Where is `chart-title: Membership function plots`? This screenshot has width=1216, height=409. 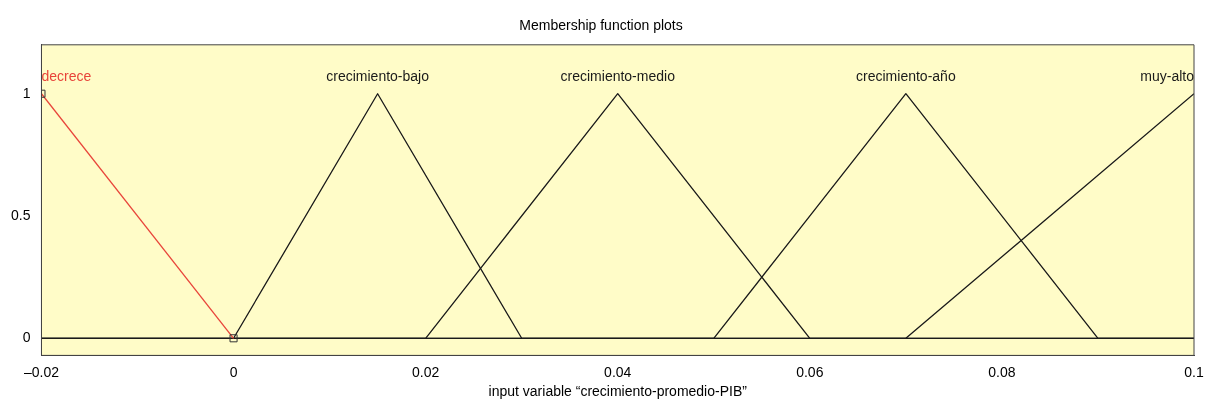
chart-title: Membership function plots is located at coordinates (601, 25).